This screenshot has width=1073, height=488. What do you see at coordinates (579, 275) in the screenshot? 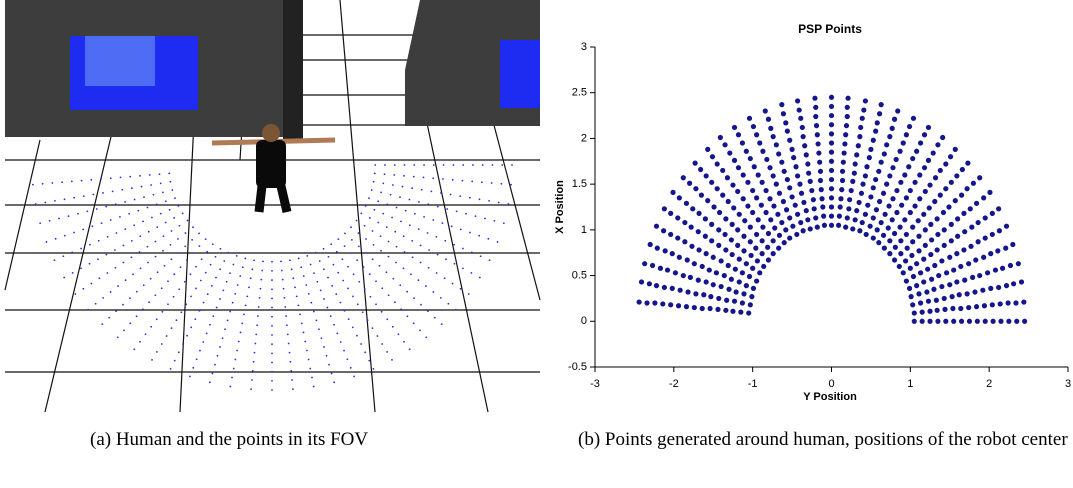
I see `y-tick-label: 0.5` at bounding box center [579, 275].